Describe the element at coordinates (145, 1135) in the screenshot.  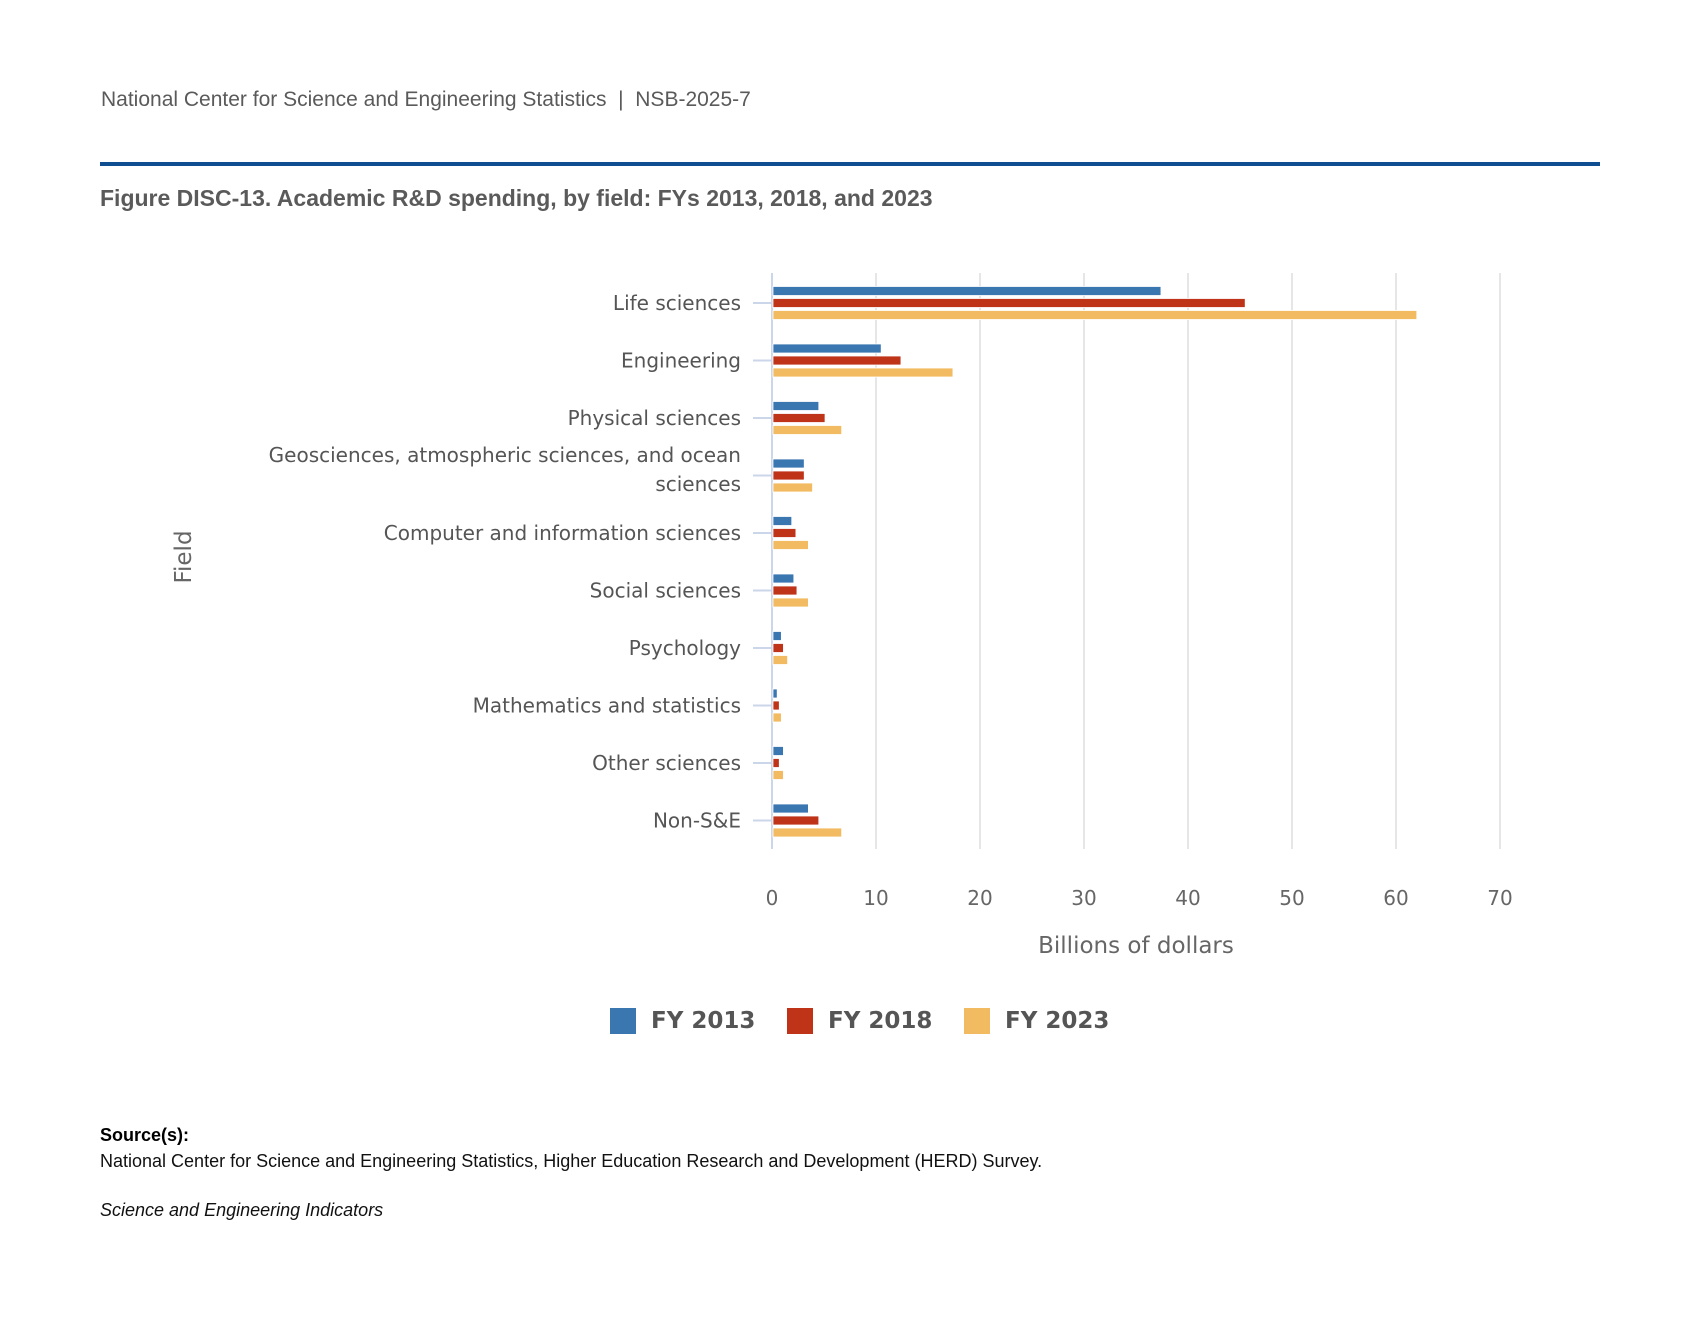
I see `source-heading: Source(s):` at that location.